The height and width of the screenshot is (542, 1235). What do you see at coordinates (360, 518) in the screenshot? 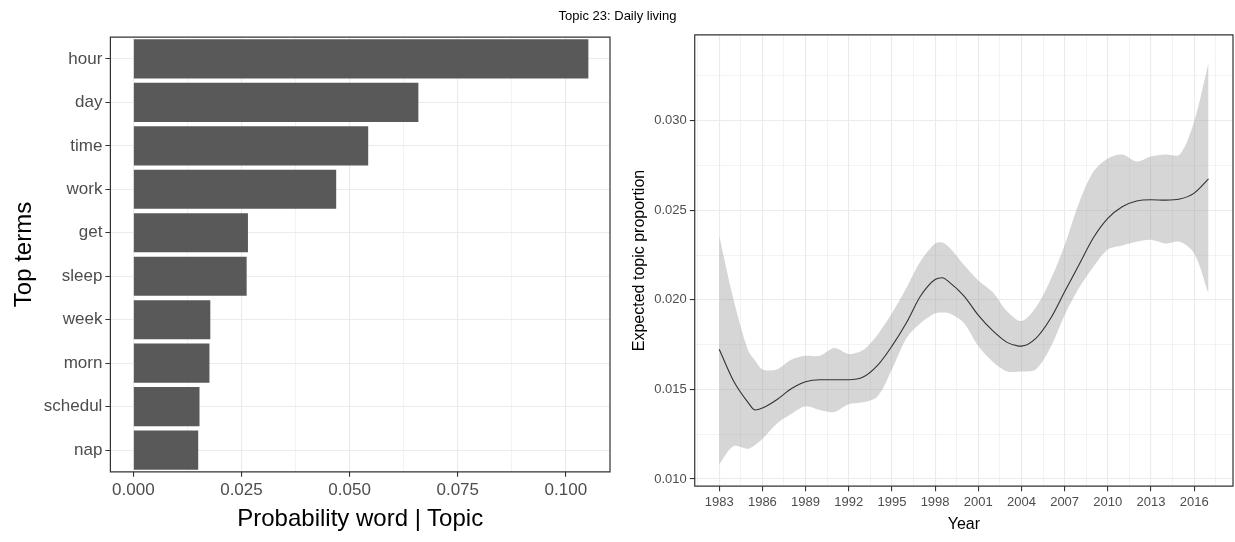
I see `x-axis-title: Probability word | Topic` at bounding box center [360, 518].